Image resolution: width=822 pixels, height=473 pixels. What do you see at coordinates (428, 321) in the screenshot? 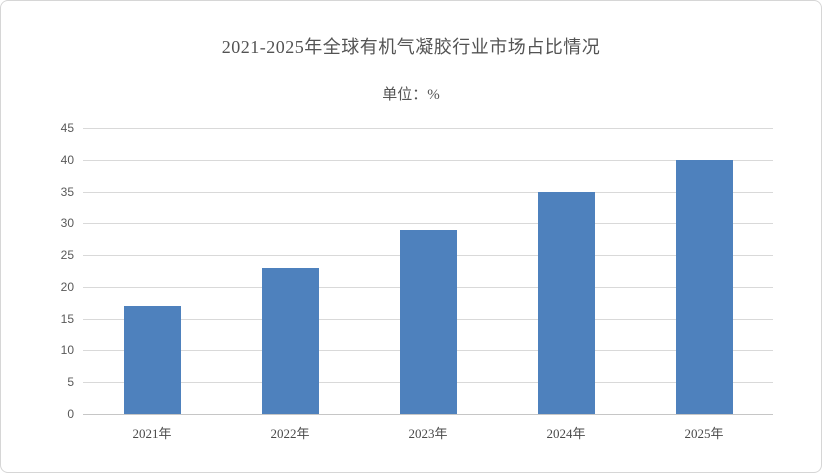
I see `bar-2023年` at bounding box center [428, 321].